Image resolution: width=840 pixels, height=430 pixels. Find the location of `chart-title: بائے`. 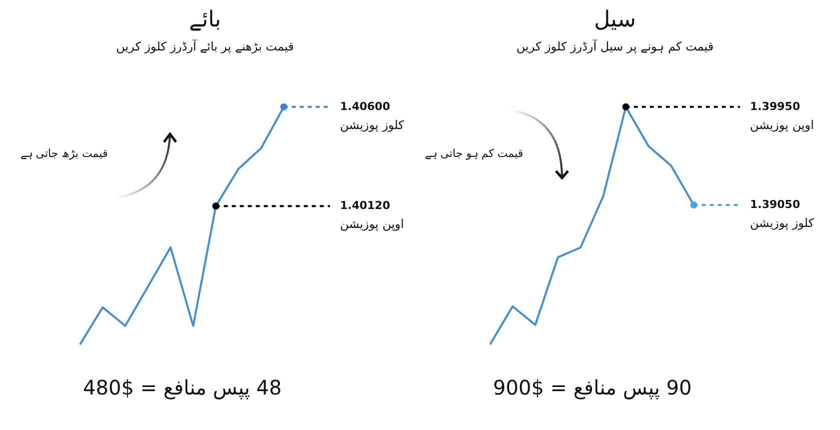

chart-title: بائے is located at coordinates (205, 20).